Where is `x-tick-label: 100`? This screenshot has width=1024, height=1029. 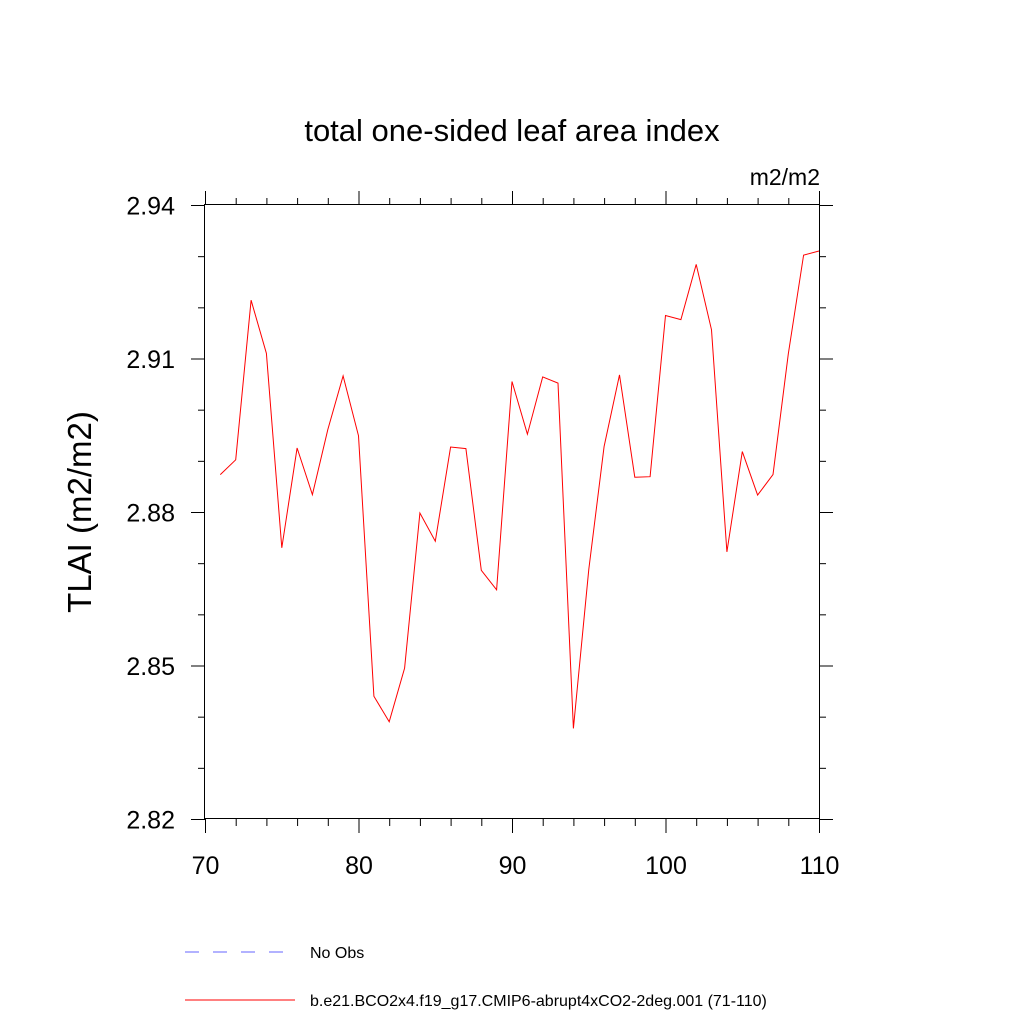 x-tick-label: 100 is located at coordinates (666, 866).